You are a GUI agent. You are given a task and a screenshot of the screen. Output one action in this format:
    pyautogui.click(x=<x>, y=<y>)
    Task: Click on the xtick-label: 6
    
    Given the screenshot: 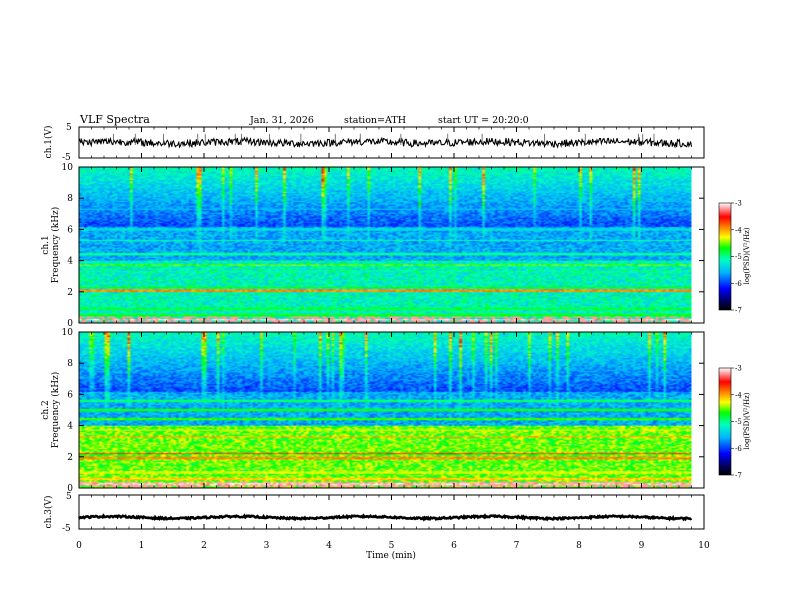 What is the action you would take?
    pyautogui.click(x=454, y=546)
    